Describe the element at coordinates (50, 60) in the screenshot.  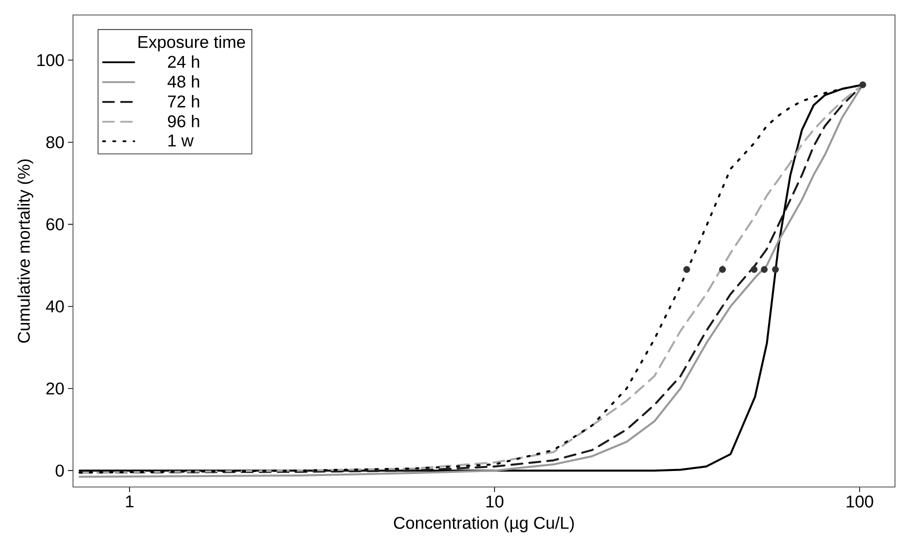
I see `y-tick-label: 100` at that location.